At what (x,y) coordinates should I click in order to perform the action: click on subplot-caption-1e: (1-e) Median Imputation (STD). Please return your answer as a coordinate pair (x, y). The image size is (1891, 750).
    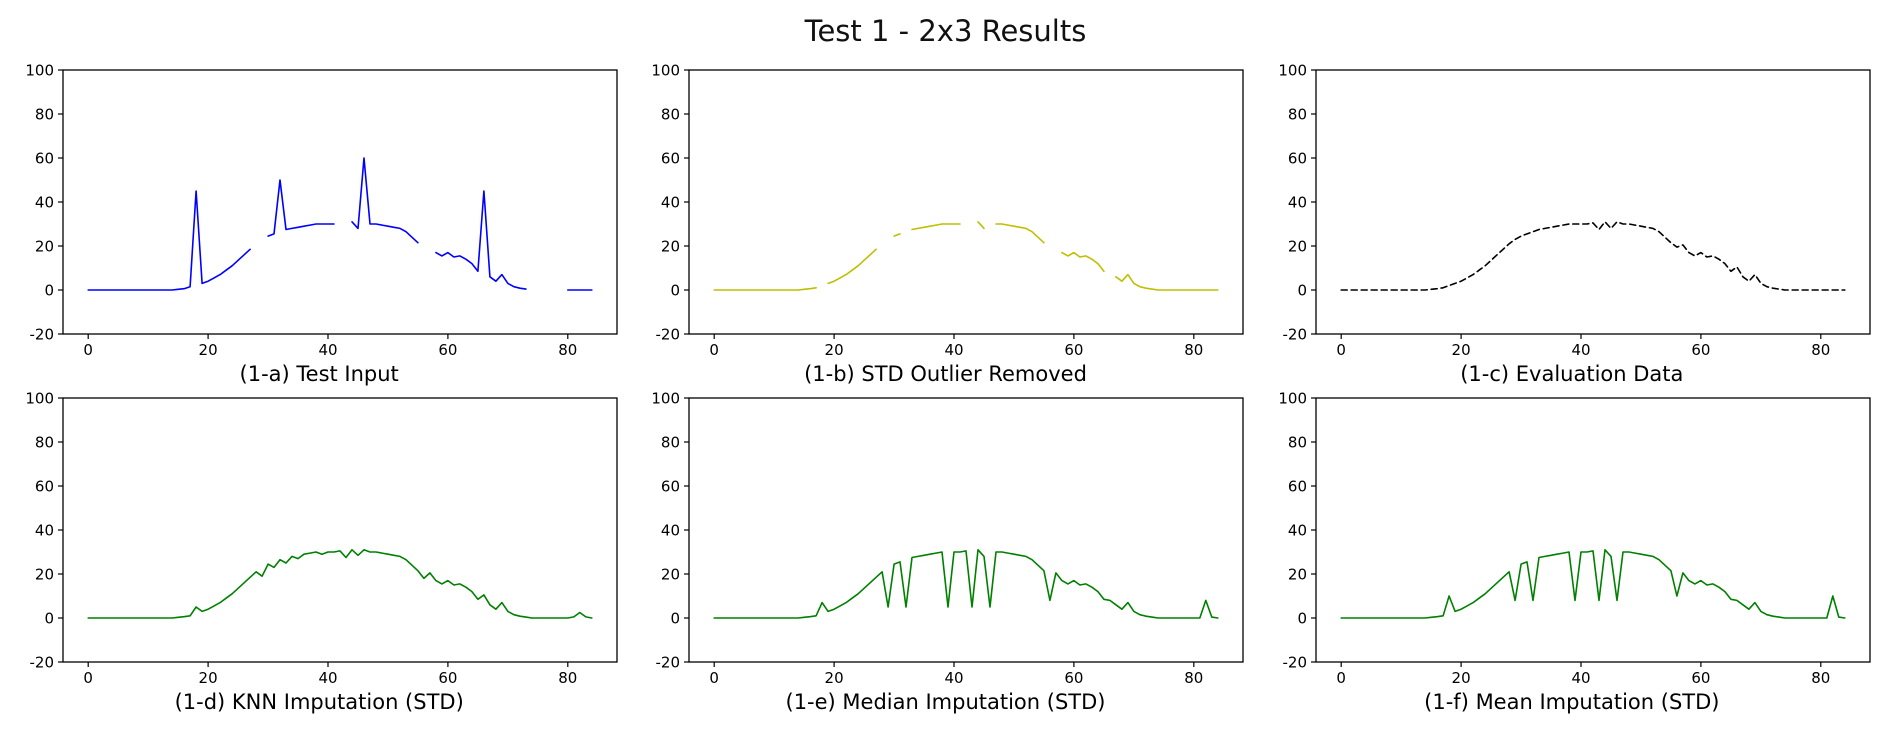
    Looking at the image, I should click on (945, 702).